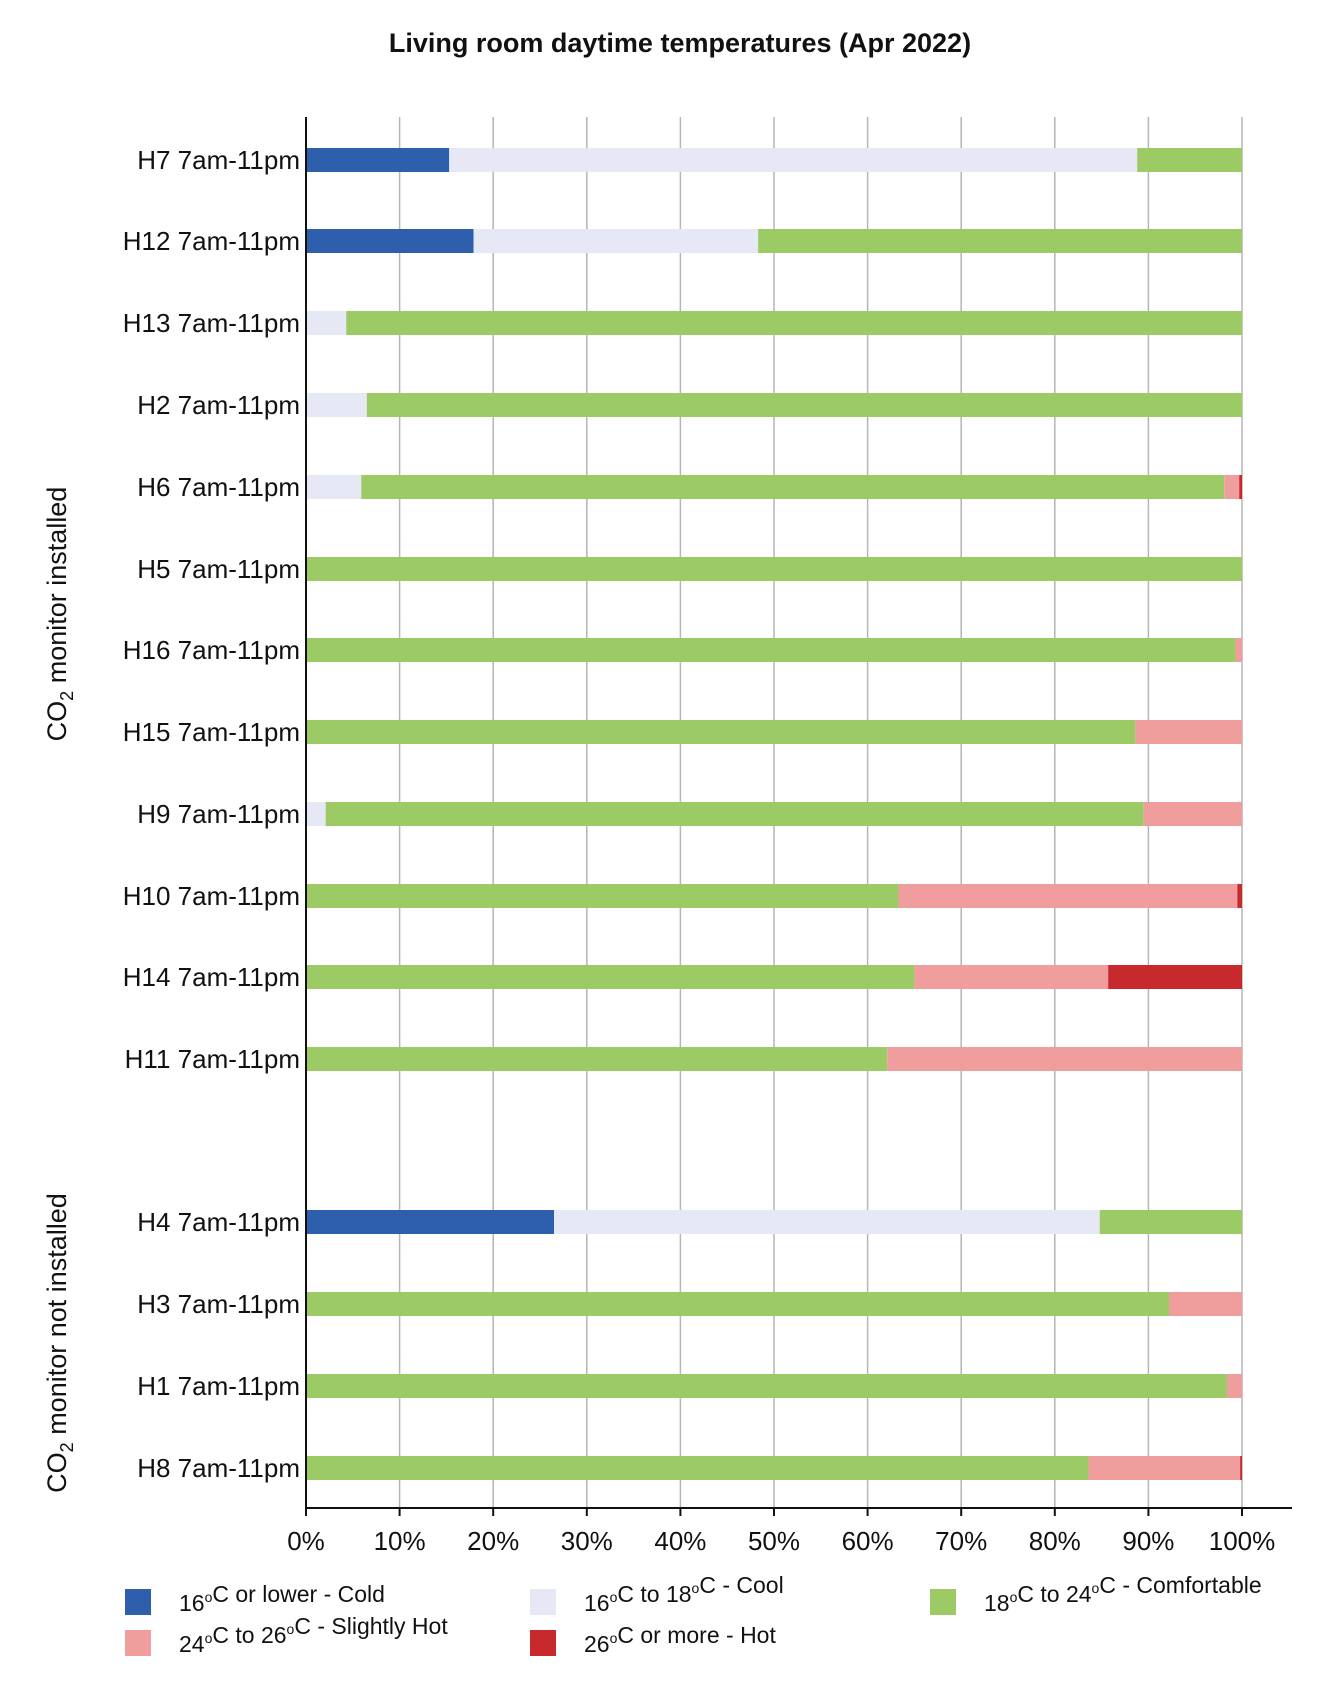  Describe the element at coordinates (211, 732) in the screenshot. I see `category-label: H15 7am-11pm` at that location.